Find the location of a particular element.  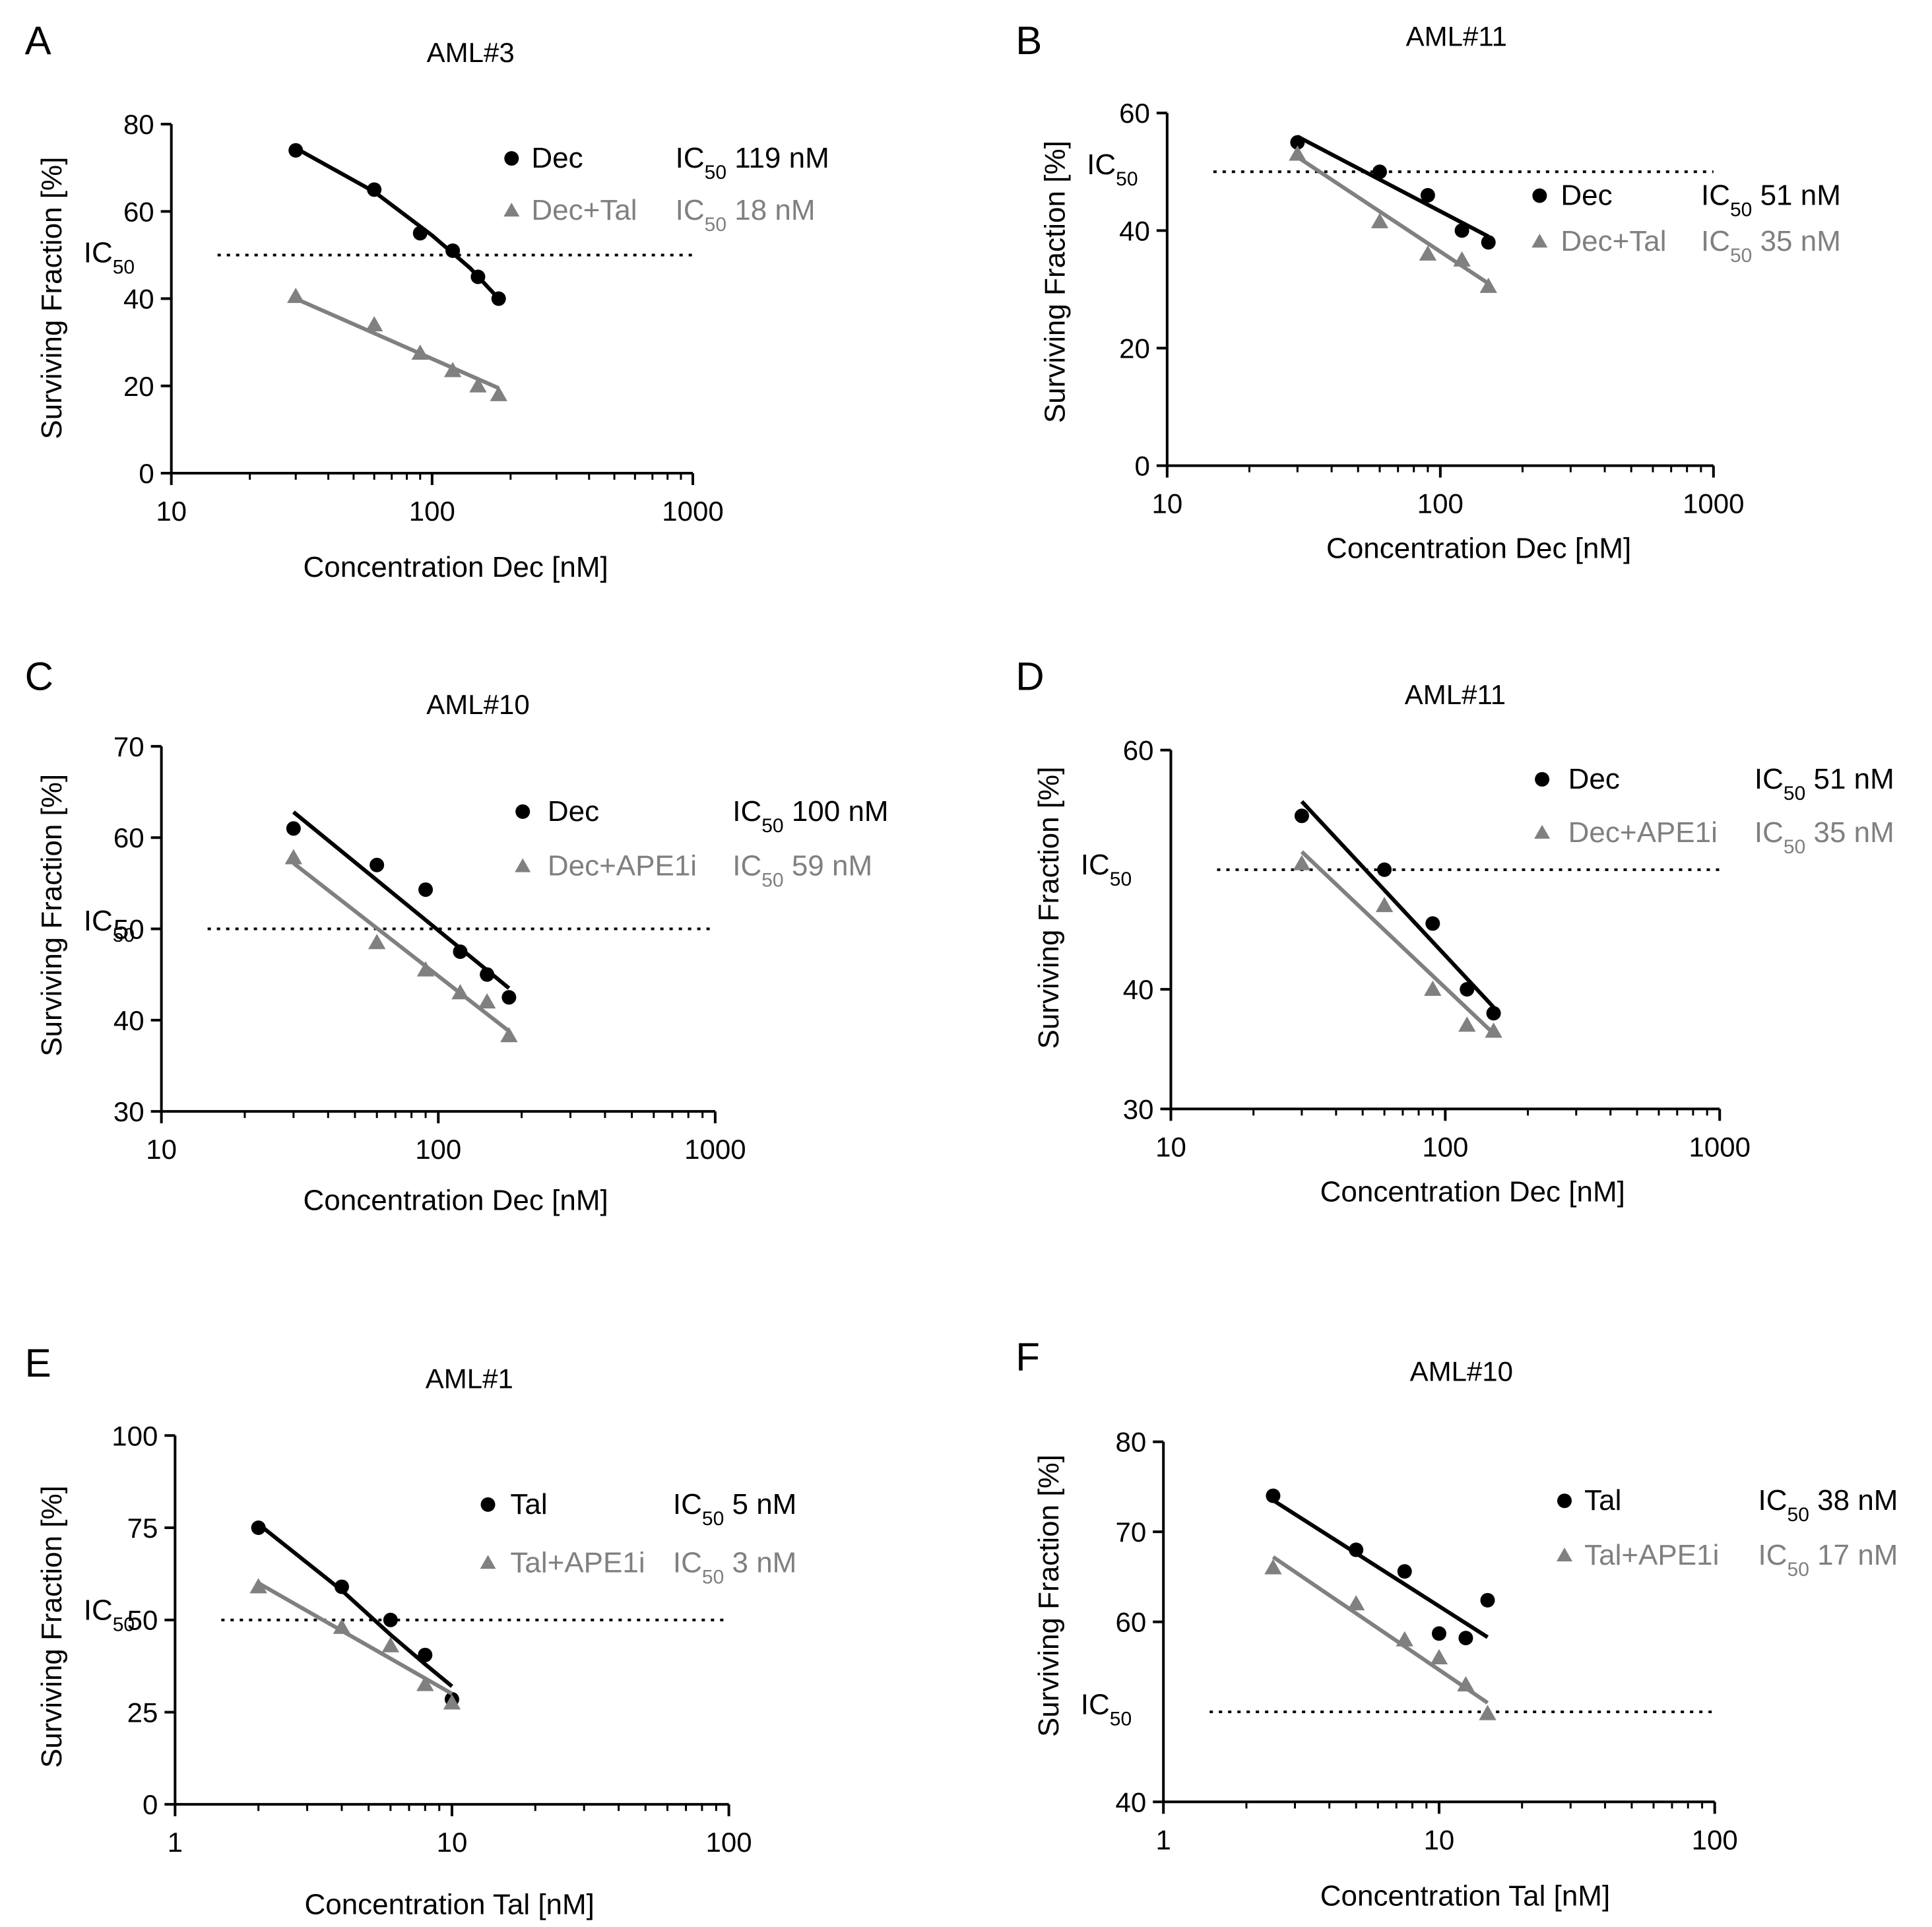

panel-letter: E is located at coordinates (38, 1363).